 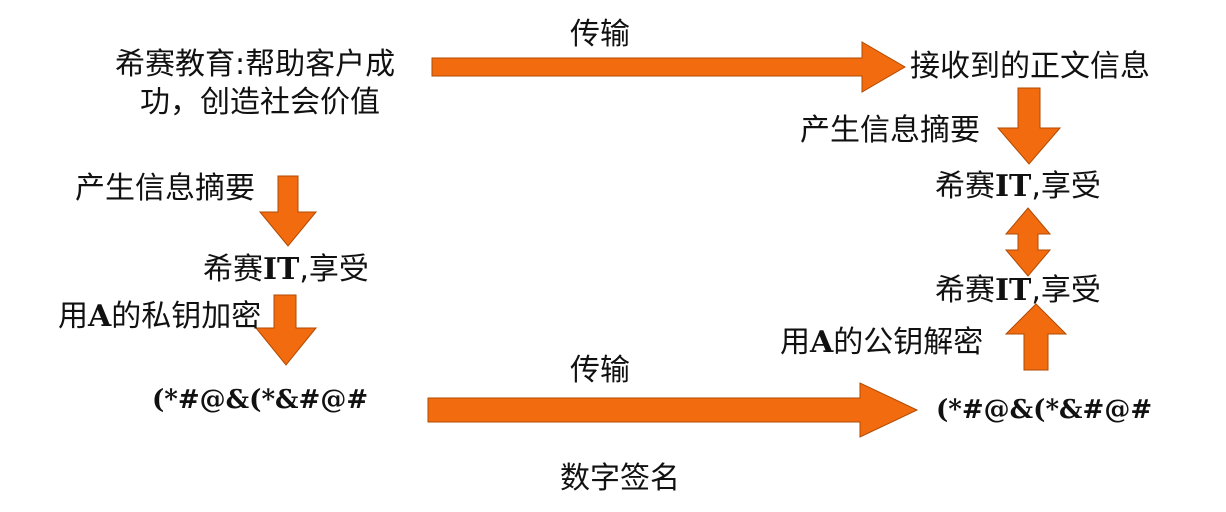 I want to click on decrypt-label-prefix: 用, so click(x=795, y=342).